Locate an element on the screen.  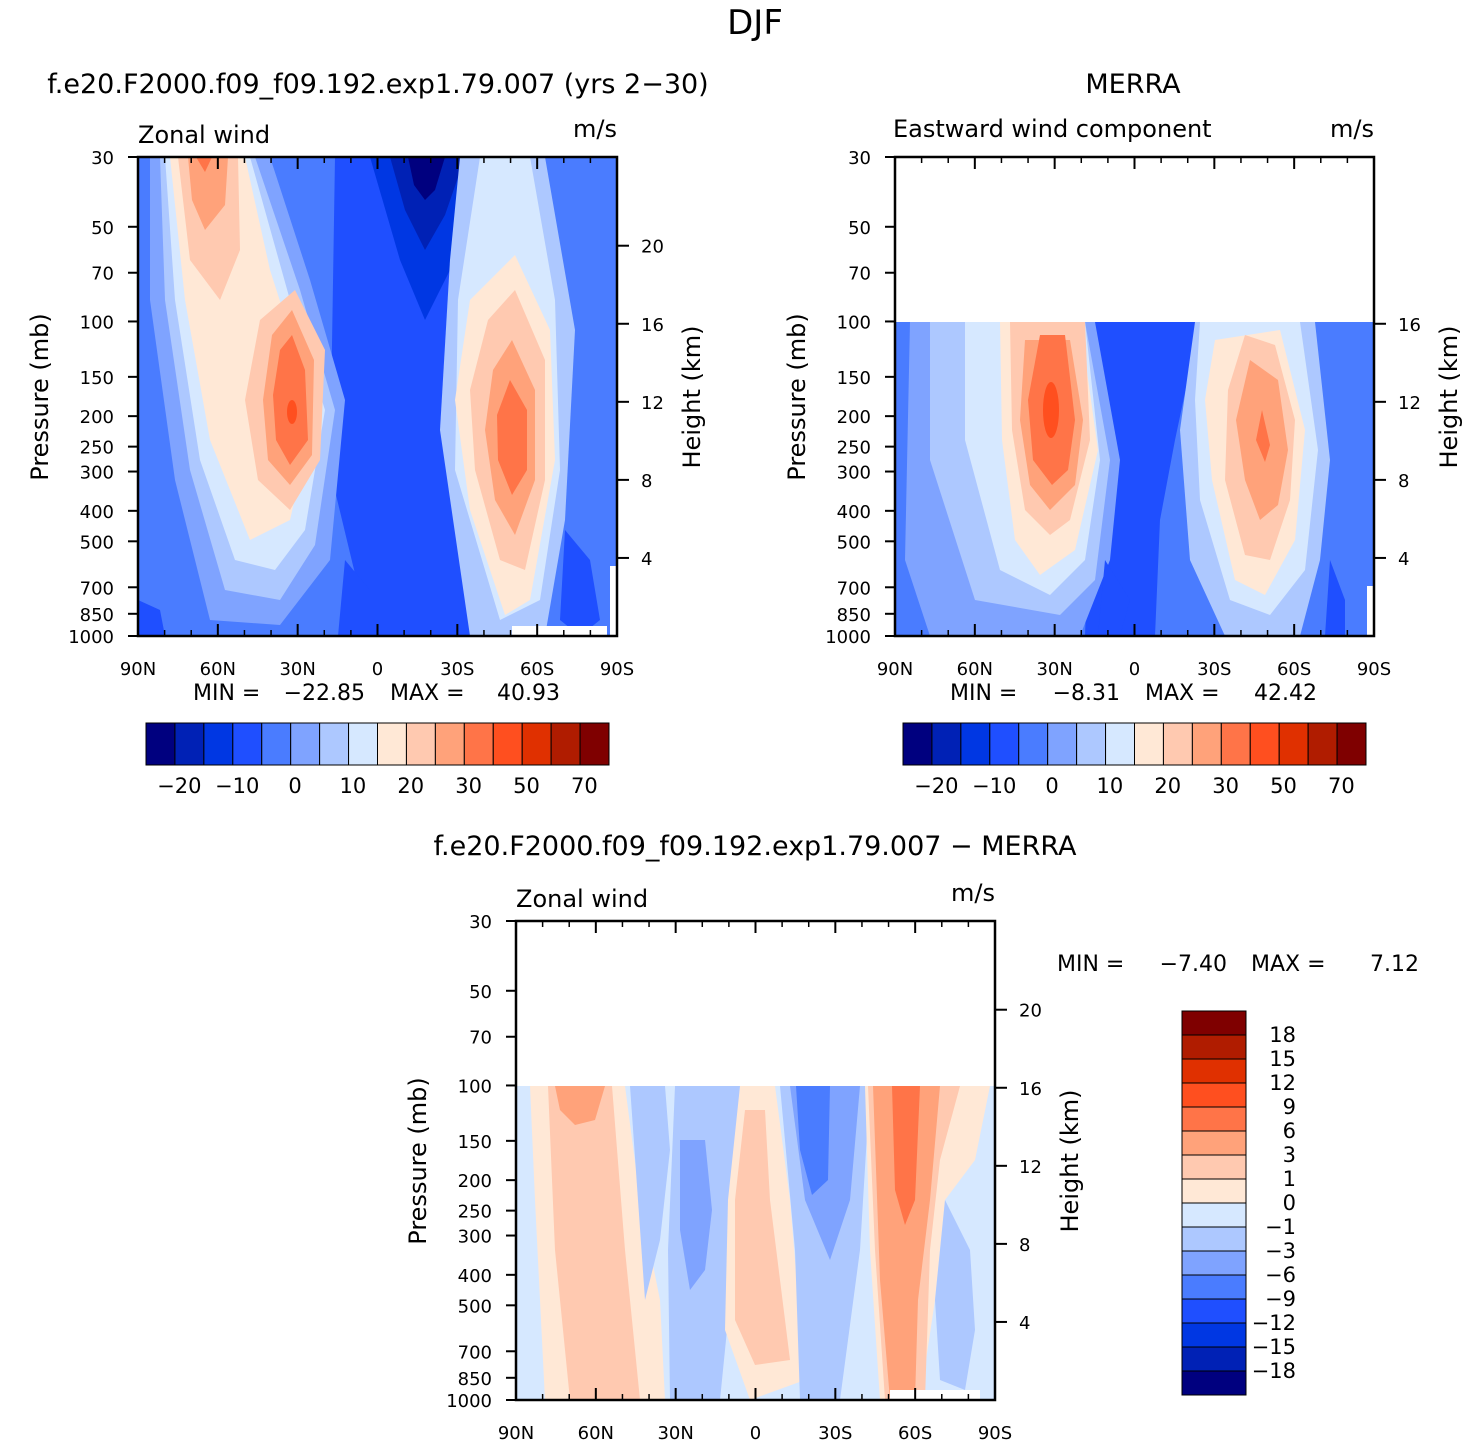
y-tick-label: 500 is located at coordinates (475, 1306).